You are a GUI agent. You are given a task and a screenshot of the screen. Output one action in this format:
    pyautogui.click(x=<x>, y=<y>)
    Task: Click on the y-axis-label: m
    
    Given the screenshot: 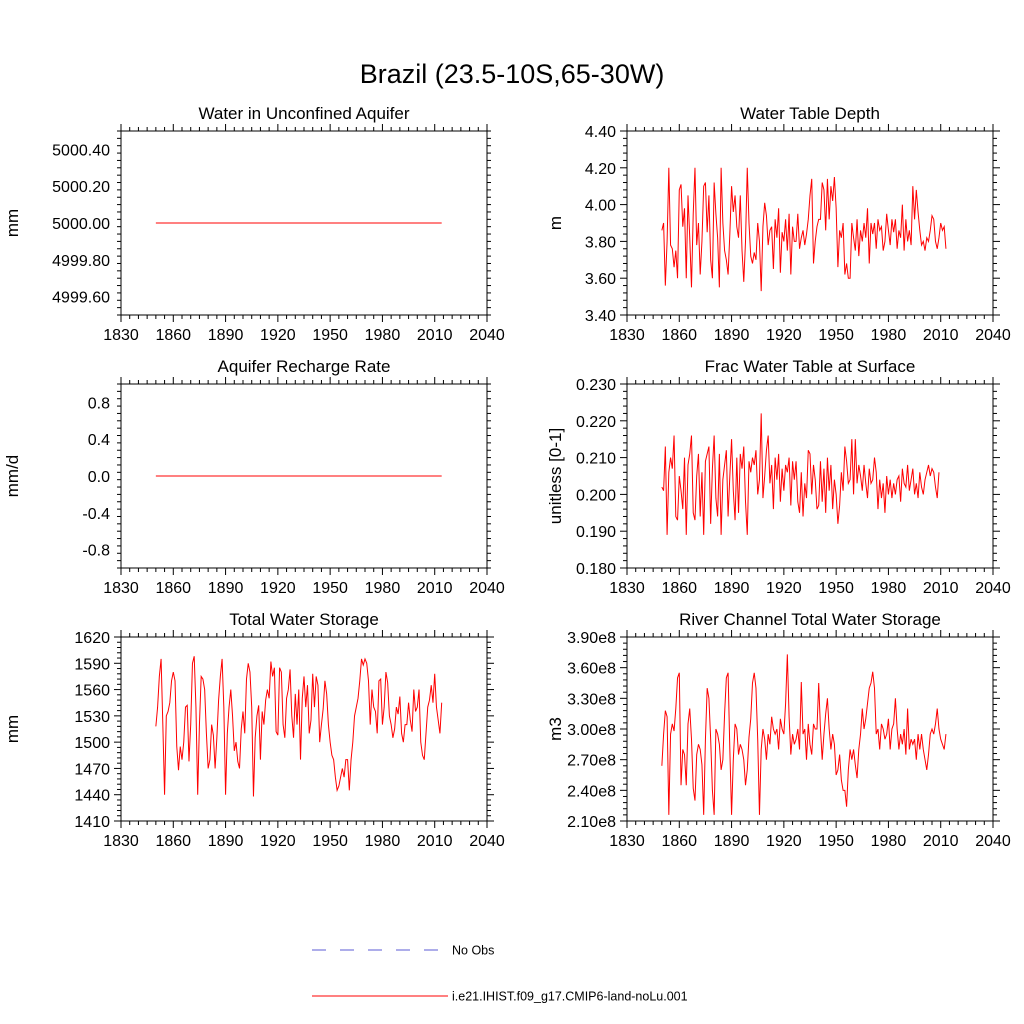 What is the action you would take?
    pyautogui.click(x=555, y=223)
    